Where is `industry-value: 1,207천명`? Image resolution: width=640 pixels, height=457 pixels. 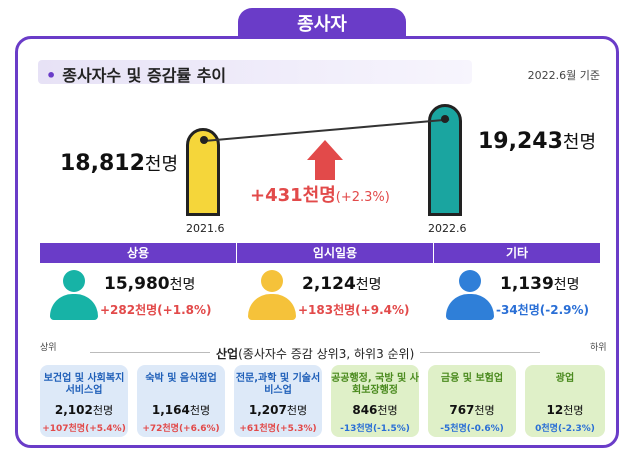 industry-value: 1,207천명 is located at coordinates (278, 410).